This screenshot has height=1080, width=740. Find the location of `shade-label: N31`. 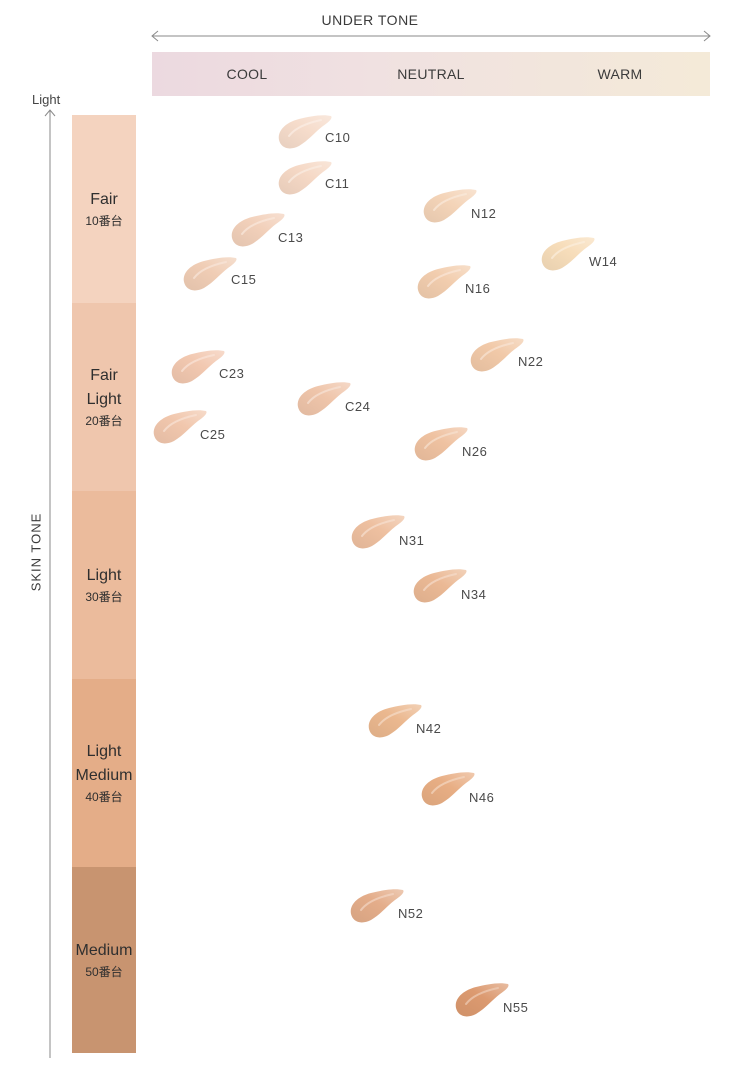

shade-label: N31 is located at coordinates (412, 540).